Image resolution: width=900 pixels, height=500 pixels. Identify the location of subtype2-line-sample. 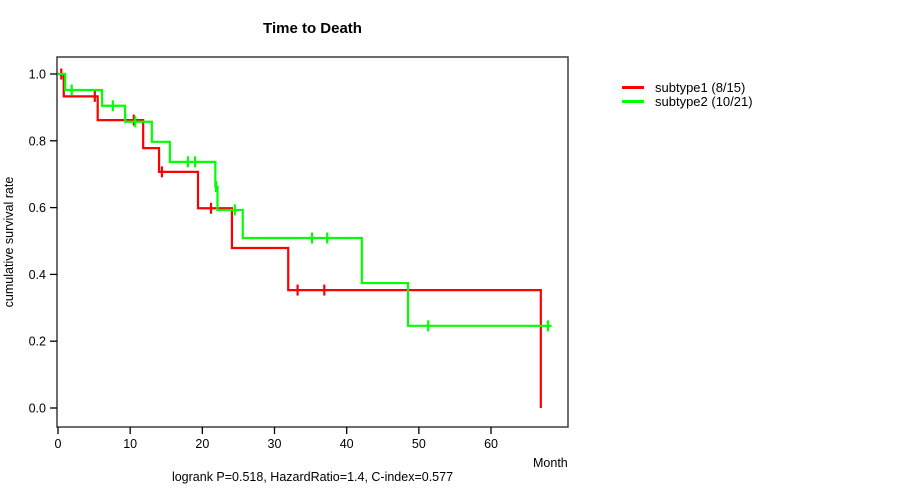
(633, 101).